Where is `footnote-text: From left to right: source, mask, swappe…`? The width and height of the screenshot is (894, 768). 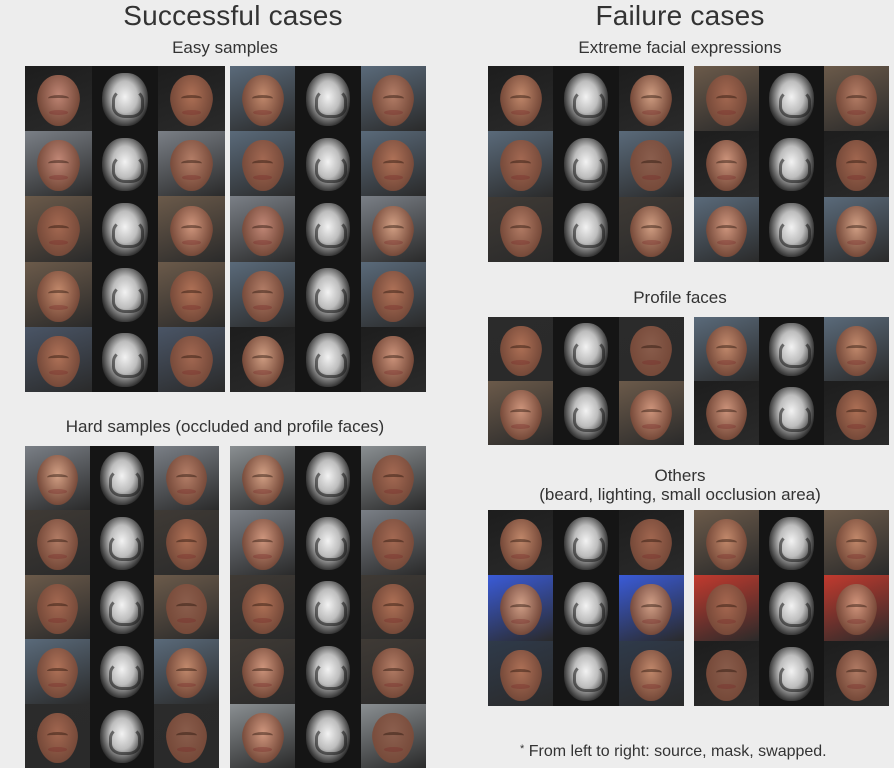 footnote-text: From left to right: source, mask, swappe… is located at coordinates (677, 751).